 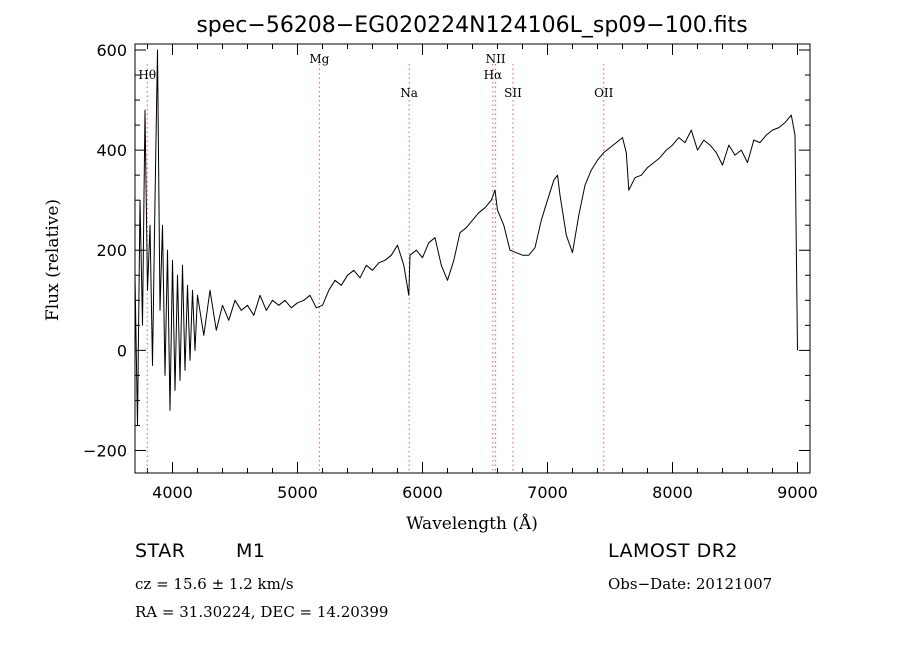 I want to click on x-tick-label: 8000, so click(x=672, y=492).